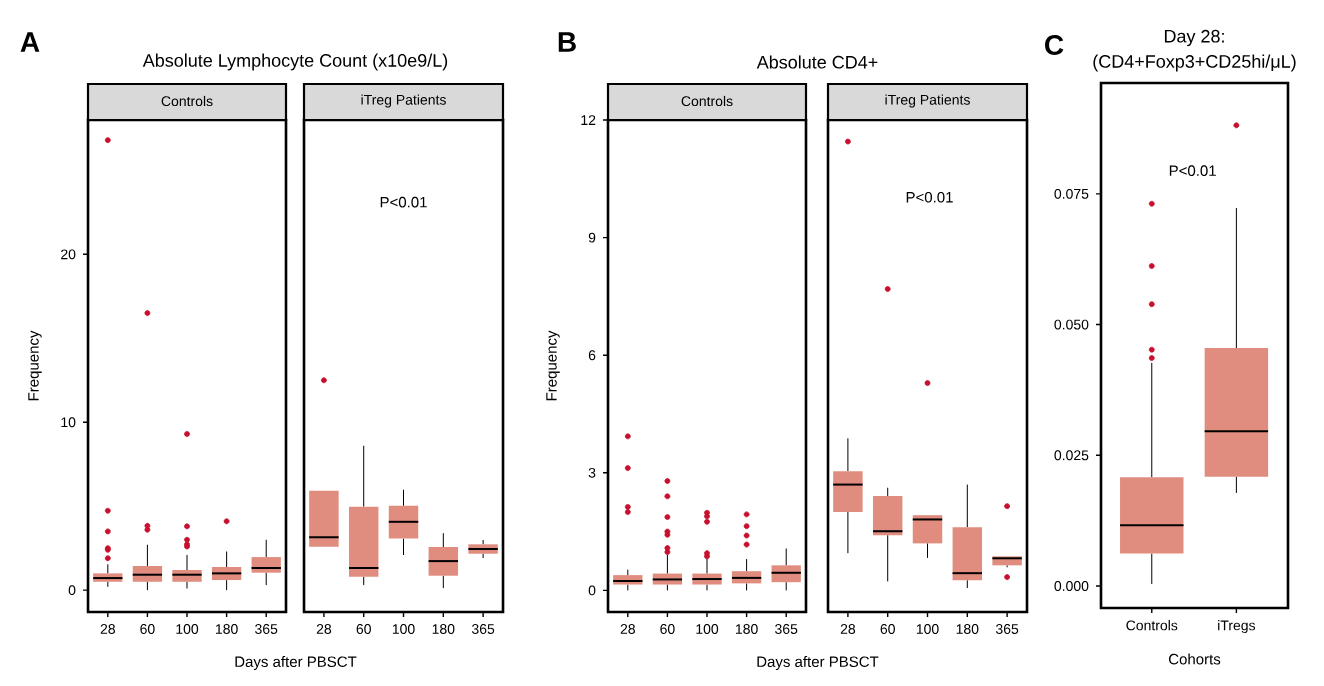 Image resolution: width=1324 pixels, height=686 pixels. I want to click on y-tick-label: 0.000, so click(1071, 586).